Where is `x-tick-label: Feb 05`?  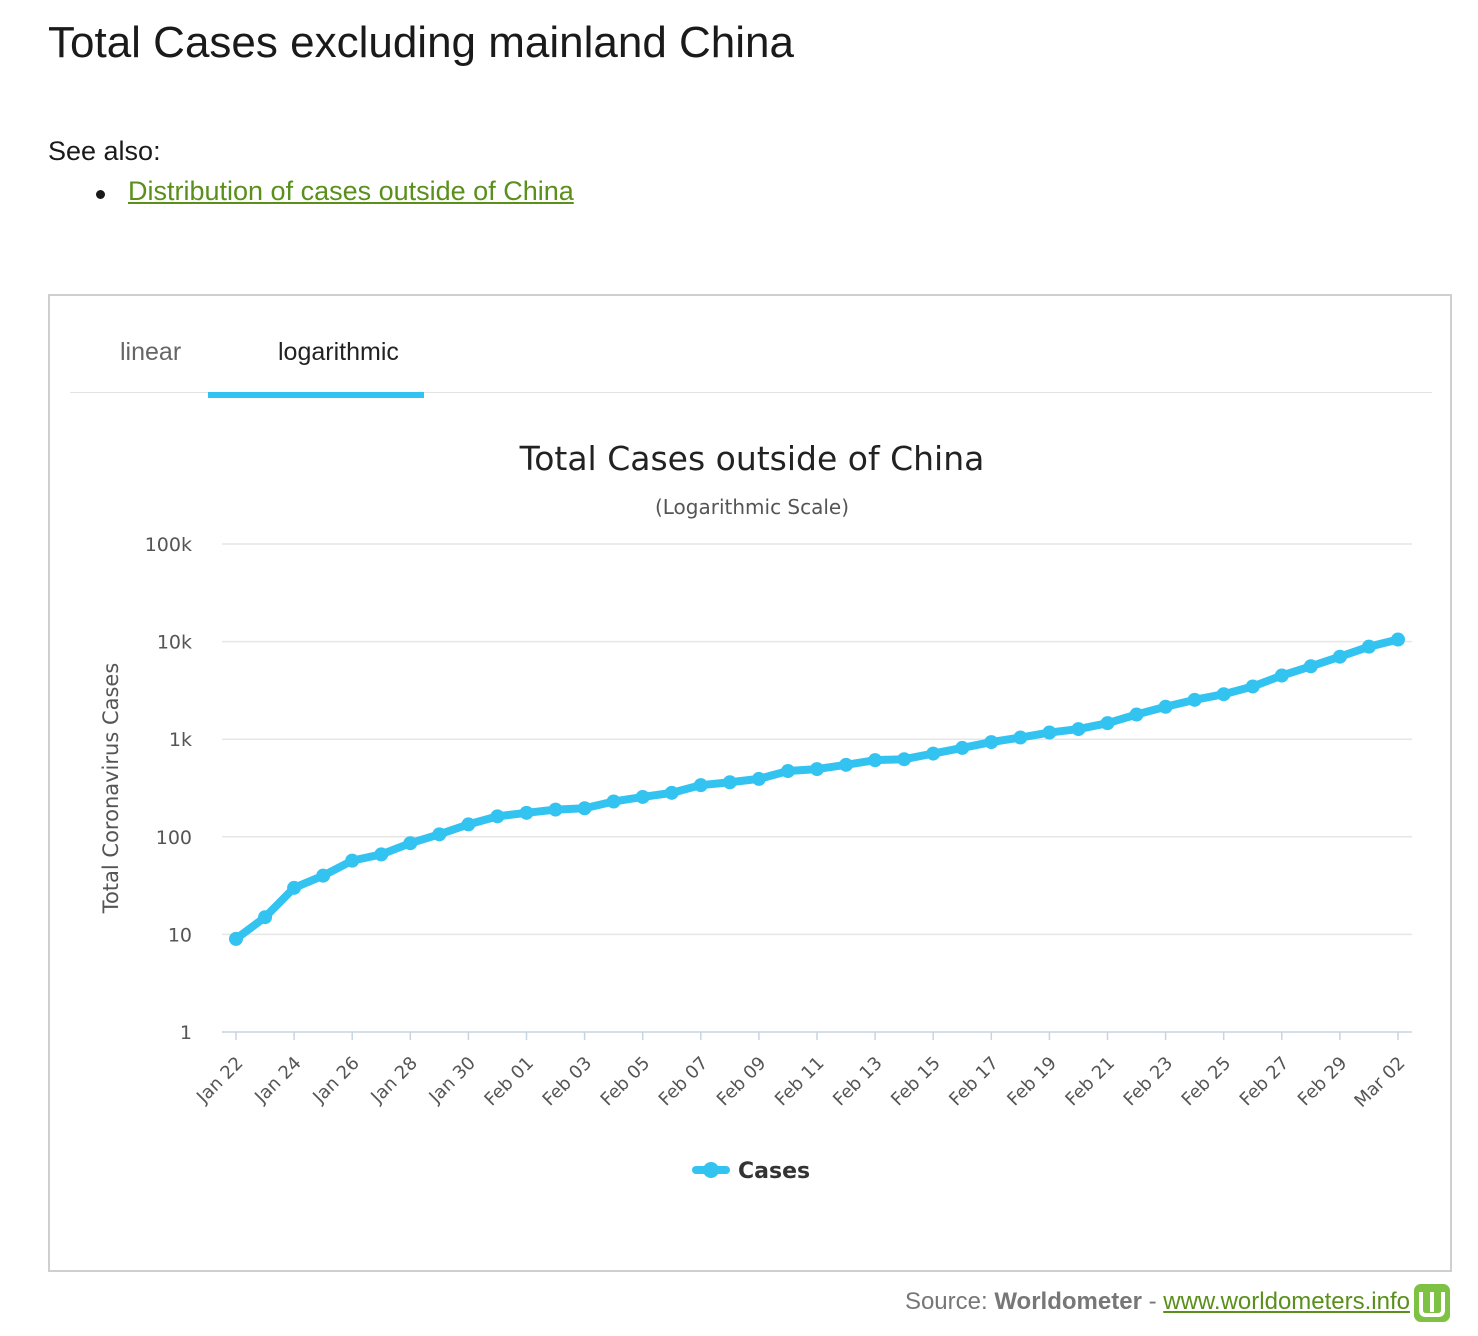 x-tick-label: Feb 05 is located at coordinates (626, 1082).